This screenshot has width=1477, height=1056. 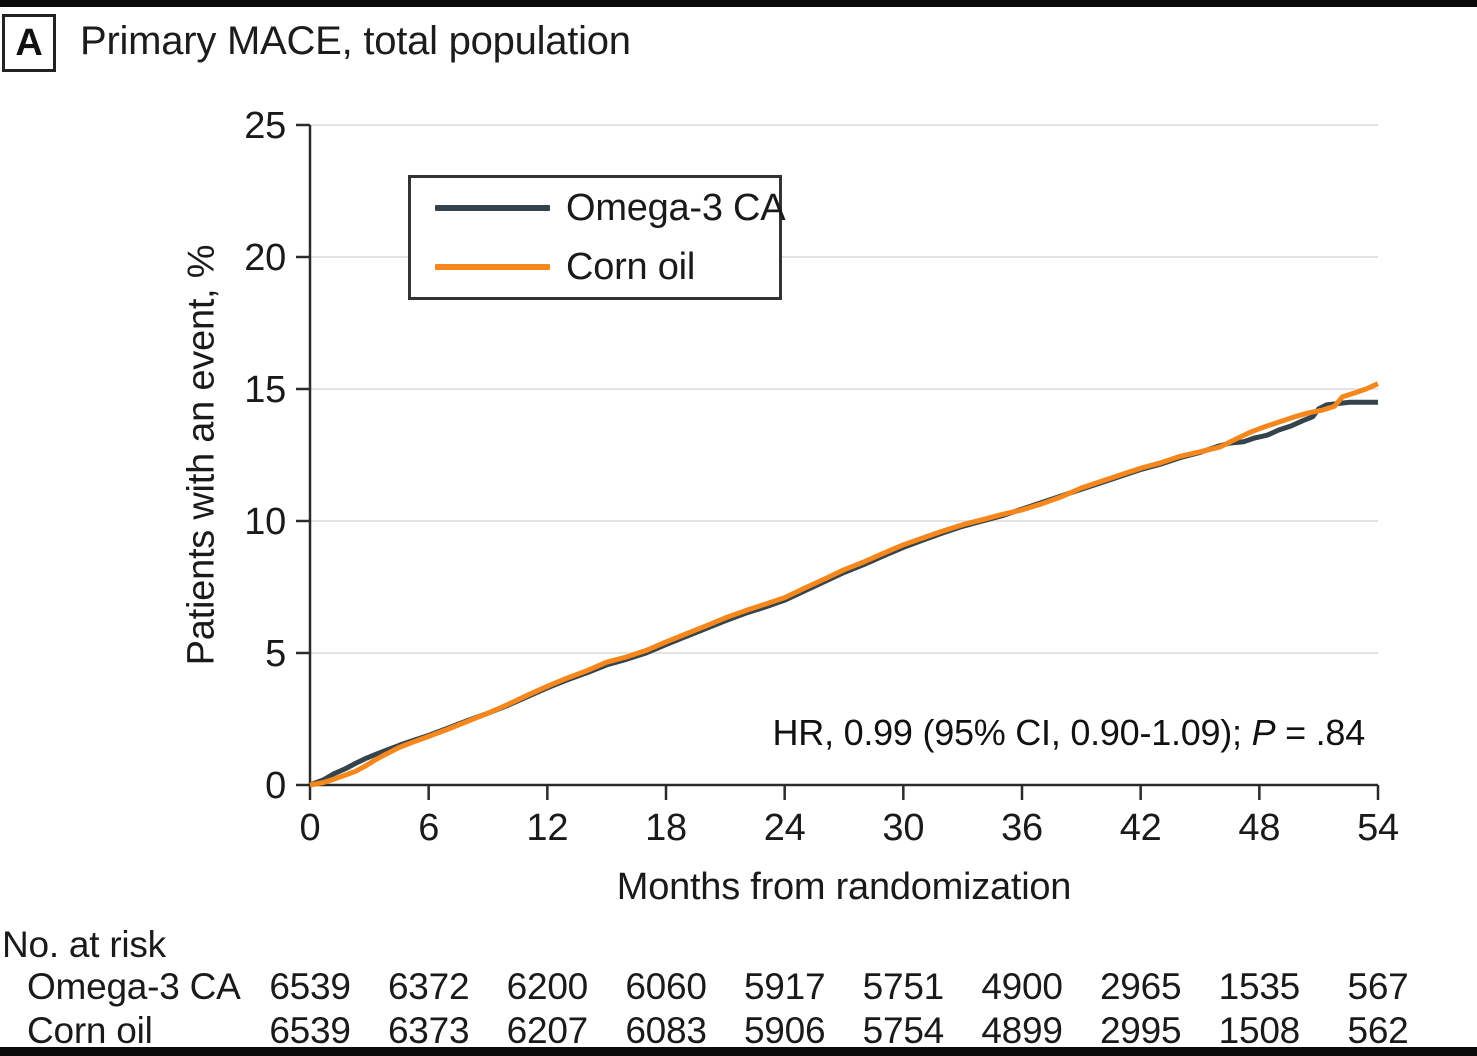 What do you see at coordinates (310, 986) in the screenshot?
I see `risk-cell-0-0: 6539` at bounding box center [310, 986].